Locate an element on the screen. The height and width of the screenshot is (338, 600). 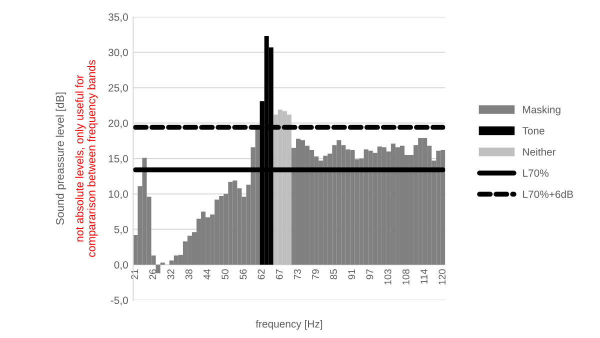
x-axis-title: frequency [Hz] is located at coordinates (289, 325).